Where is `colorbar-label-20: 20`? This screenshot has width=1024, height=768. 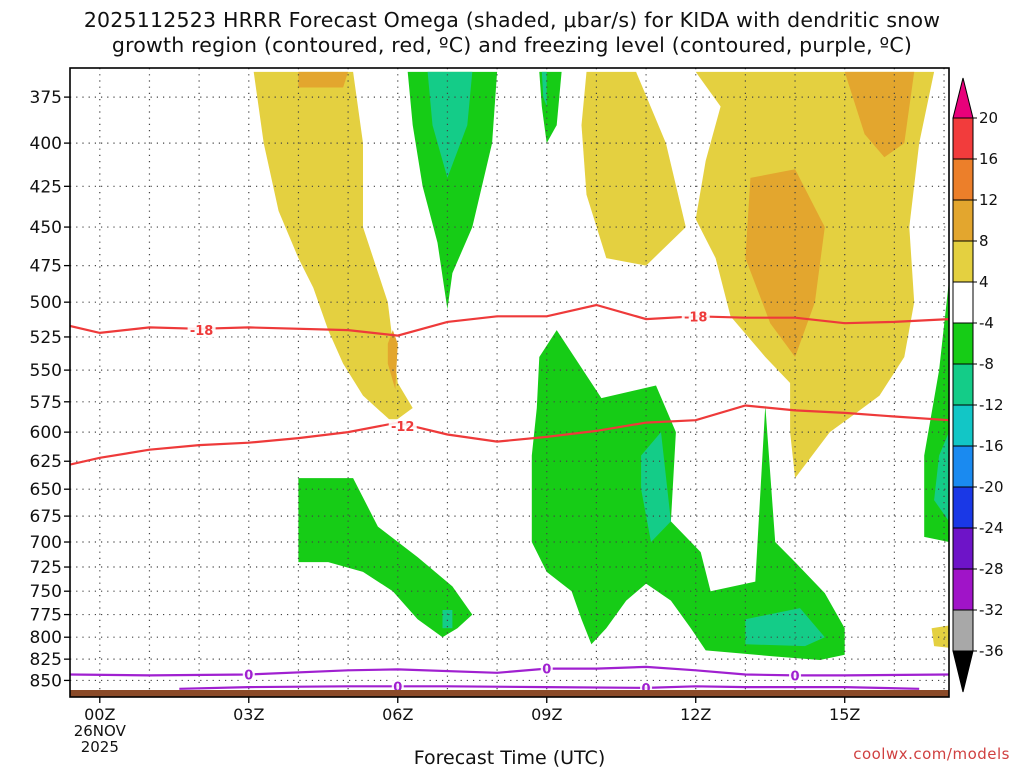
colorbar-label-20: 20 is located at coordinates (988, 118).